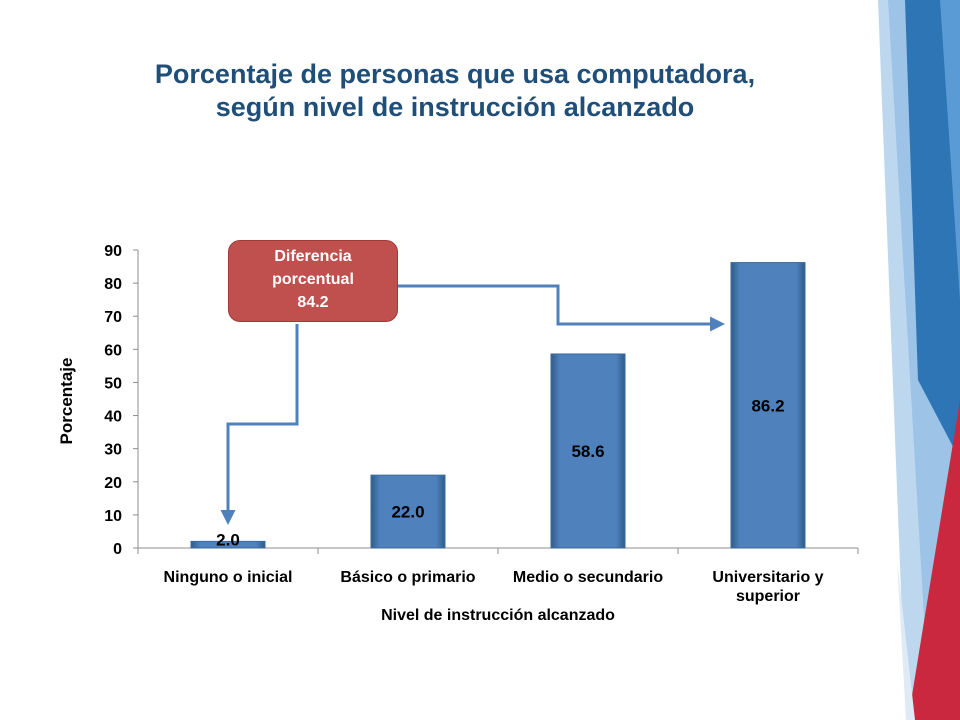 Image resolution: width=960 pixels, height=720 pixels. Describe the element at coordinates (588, 577) in the screenshot. I see `x-category-label: Medio o secundario` at that location.